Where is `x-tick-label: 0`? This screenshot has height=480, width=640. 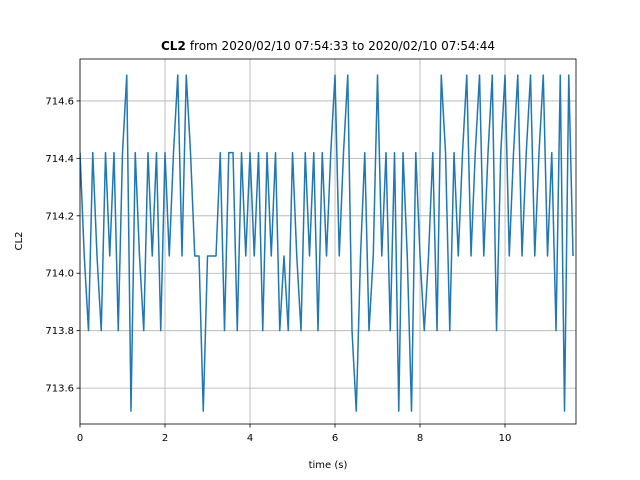
x-tick-label: 0 is located at coordinates (80, 438).